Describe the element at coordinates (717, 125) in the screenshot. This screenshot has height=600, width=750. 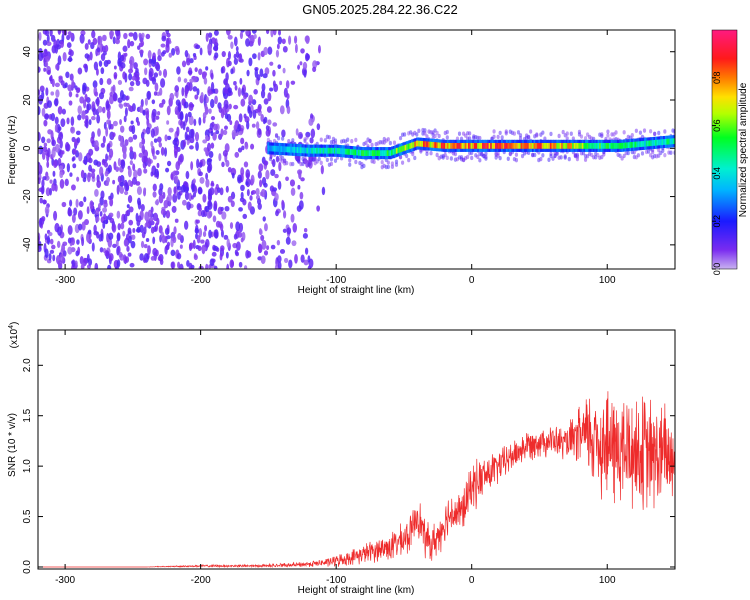
I see `colorbar-tick-label: 0.6` at that location.